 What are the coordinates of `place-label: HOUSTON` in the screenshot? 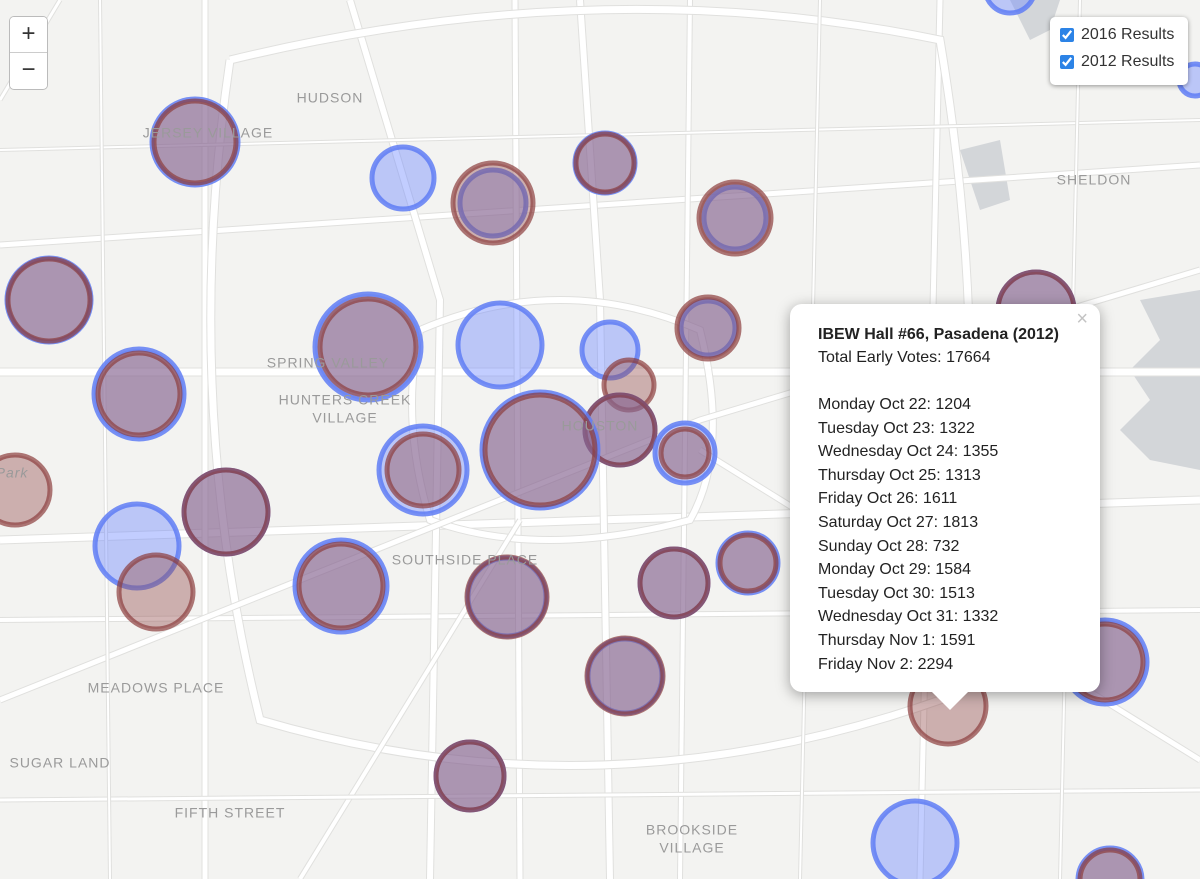 It's located at (600, 426).